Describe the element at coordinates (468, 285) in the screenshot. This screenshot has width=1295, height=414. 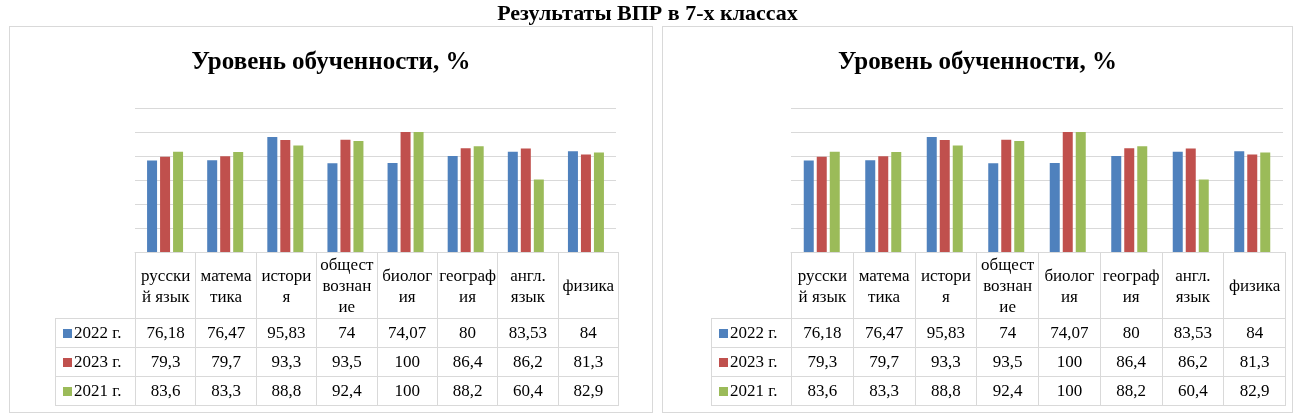
I see `x-tick-label: география` at that location.